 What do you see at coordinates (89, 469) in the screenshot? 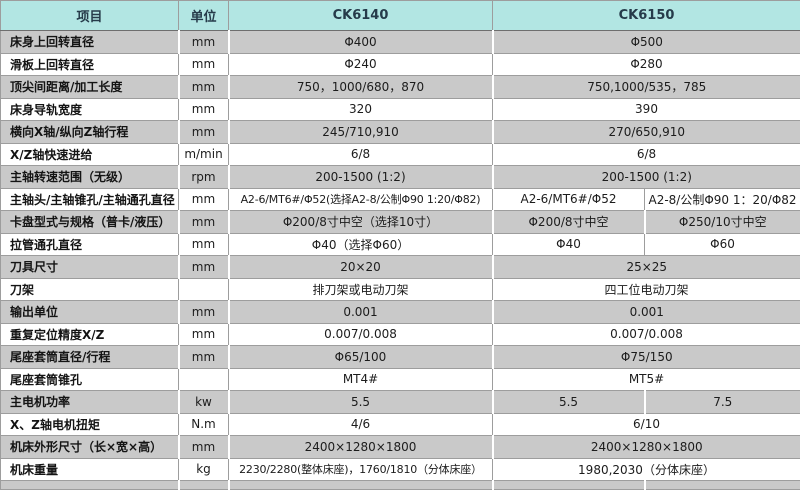
I see `spec-label-cell: 机床重量` at bounding box center [89, 469].